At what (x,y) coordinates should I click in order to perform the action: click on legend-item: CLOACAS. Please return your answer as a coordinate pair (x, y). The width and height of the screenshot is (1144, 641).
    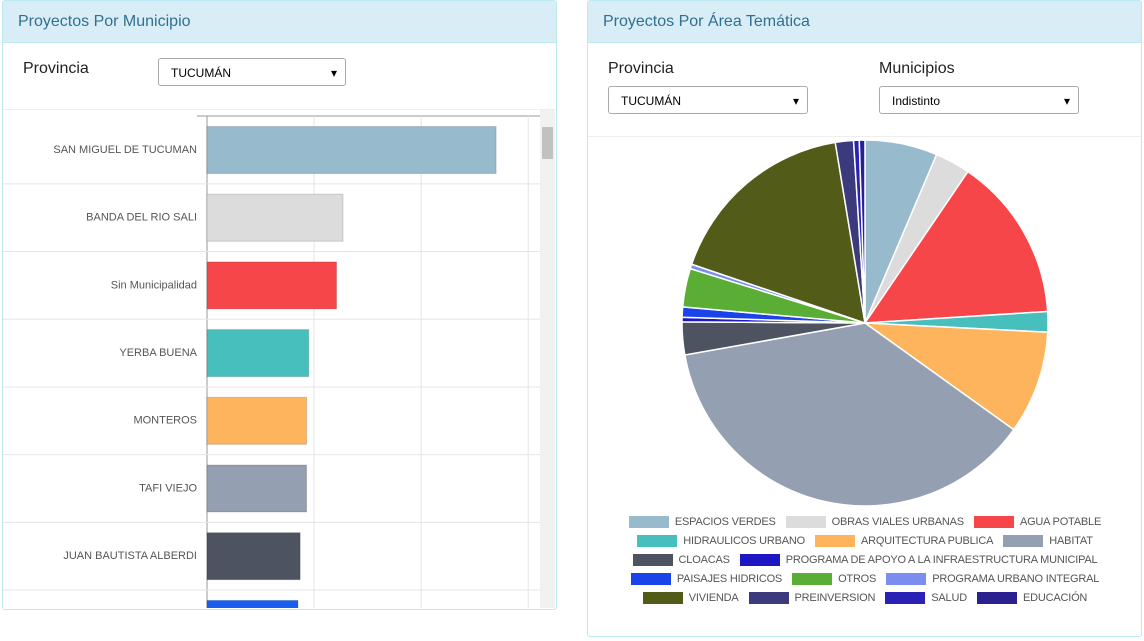
    Looking at the image, I should click on (681, 560).